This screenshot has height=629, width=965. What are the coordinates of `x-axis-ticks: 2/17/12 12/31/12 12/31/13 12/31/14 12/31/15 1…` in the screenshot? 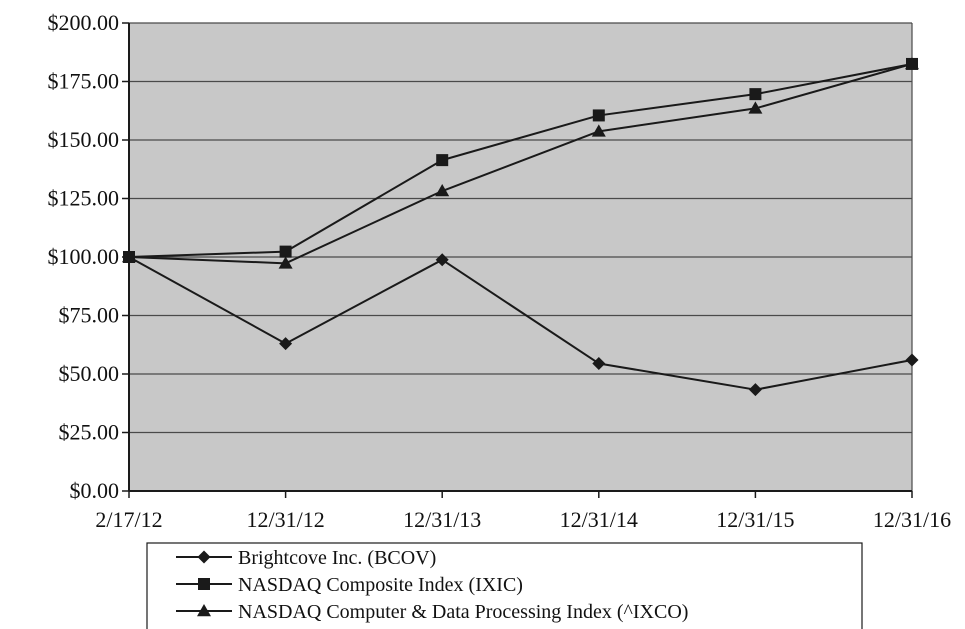 It's located at (523, 511).